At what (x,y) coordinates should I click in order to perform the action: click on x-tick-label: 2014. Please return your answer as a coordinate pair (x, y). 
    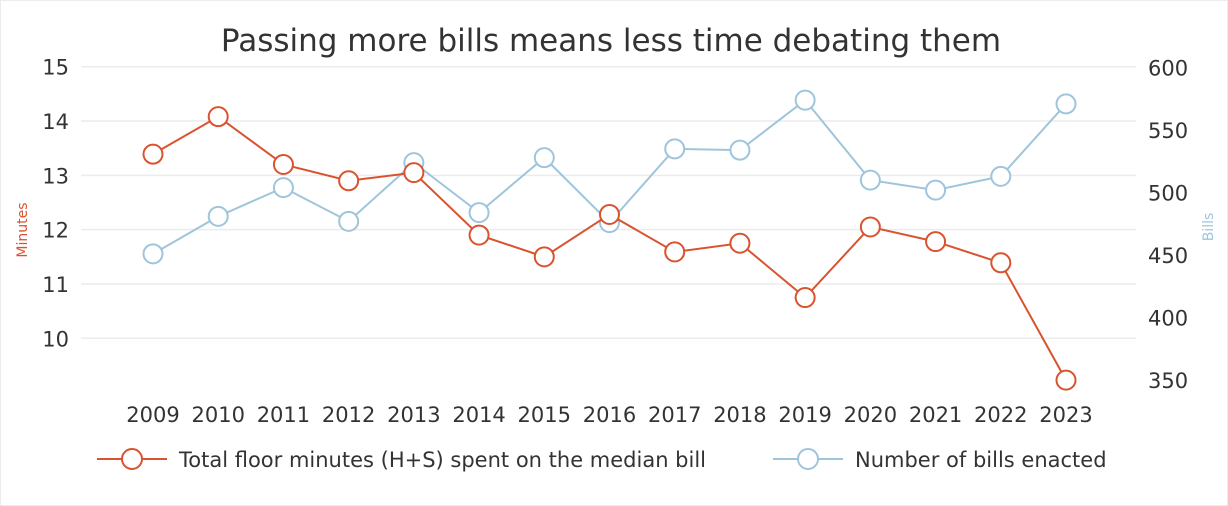
    Looking at the image, I should click on (478, 415).